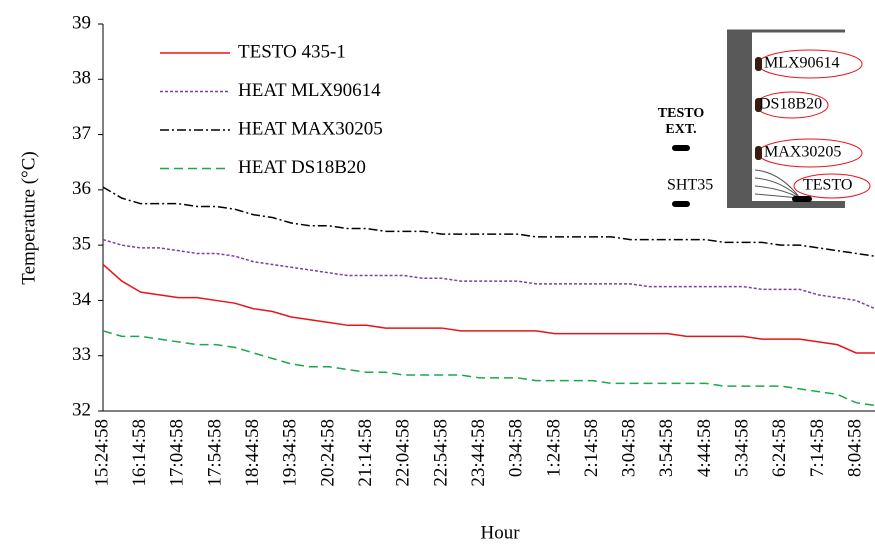 The height and width of the screenshot is (546, 875). What do you see at coordinates (553, 448) in the screenshot?
I see `x-tick-label: 1:24:58` at bounding box center [553, 448].